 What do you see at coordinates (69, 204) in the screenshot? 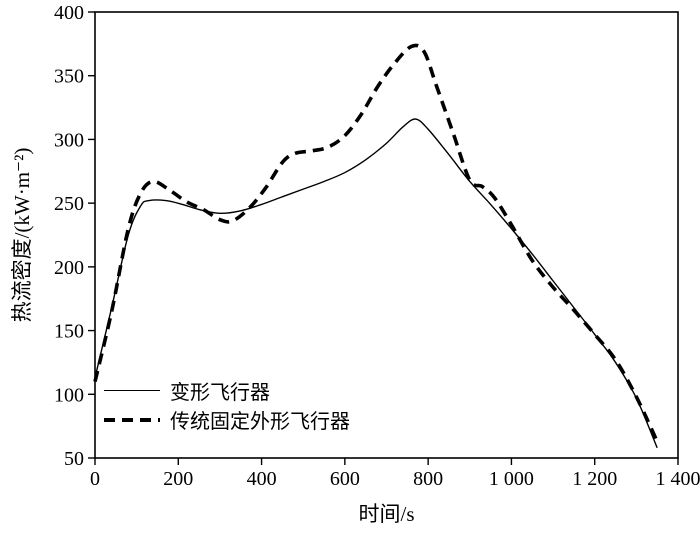
I see `y-tick-label: 250` at bounding box center [69, 204].